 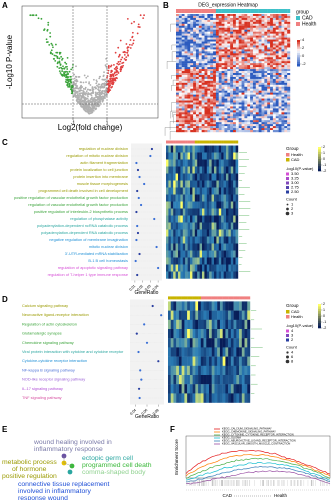 What do you see at coordinates (138, 352) in the screenshot?
I see `dot` at bounding box center [138, 352].